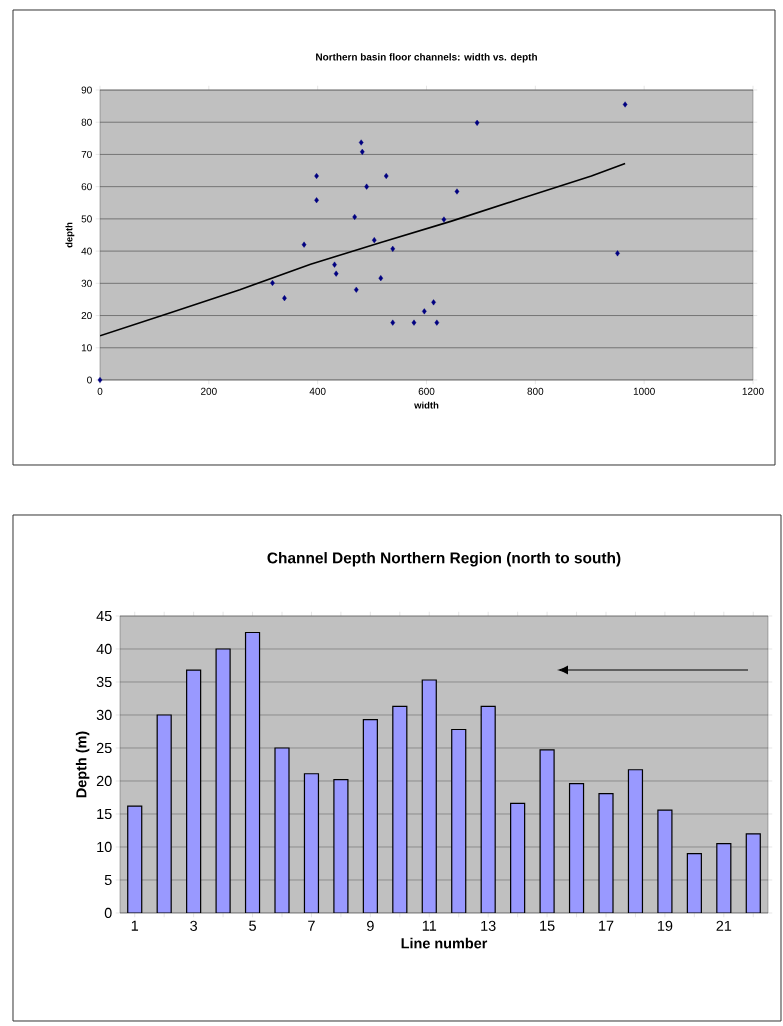 This screenshot has height=1026, width=783. Describe the element at coordinates (488, 925) in the screenshot. I see `x-tick-label: 13` at that location.